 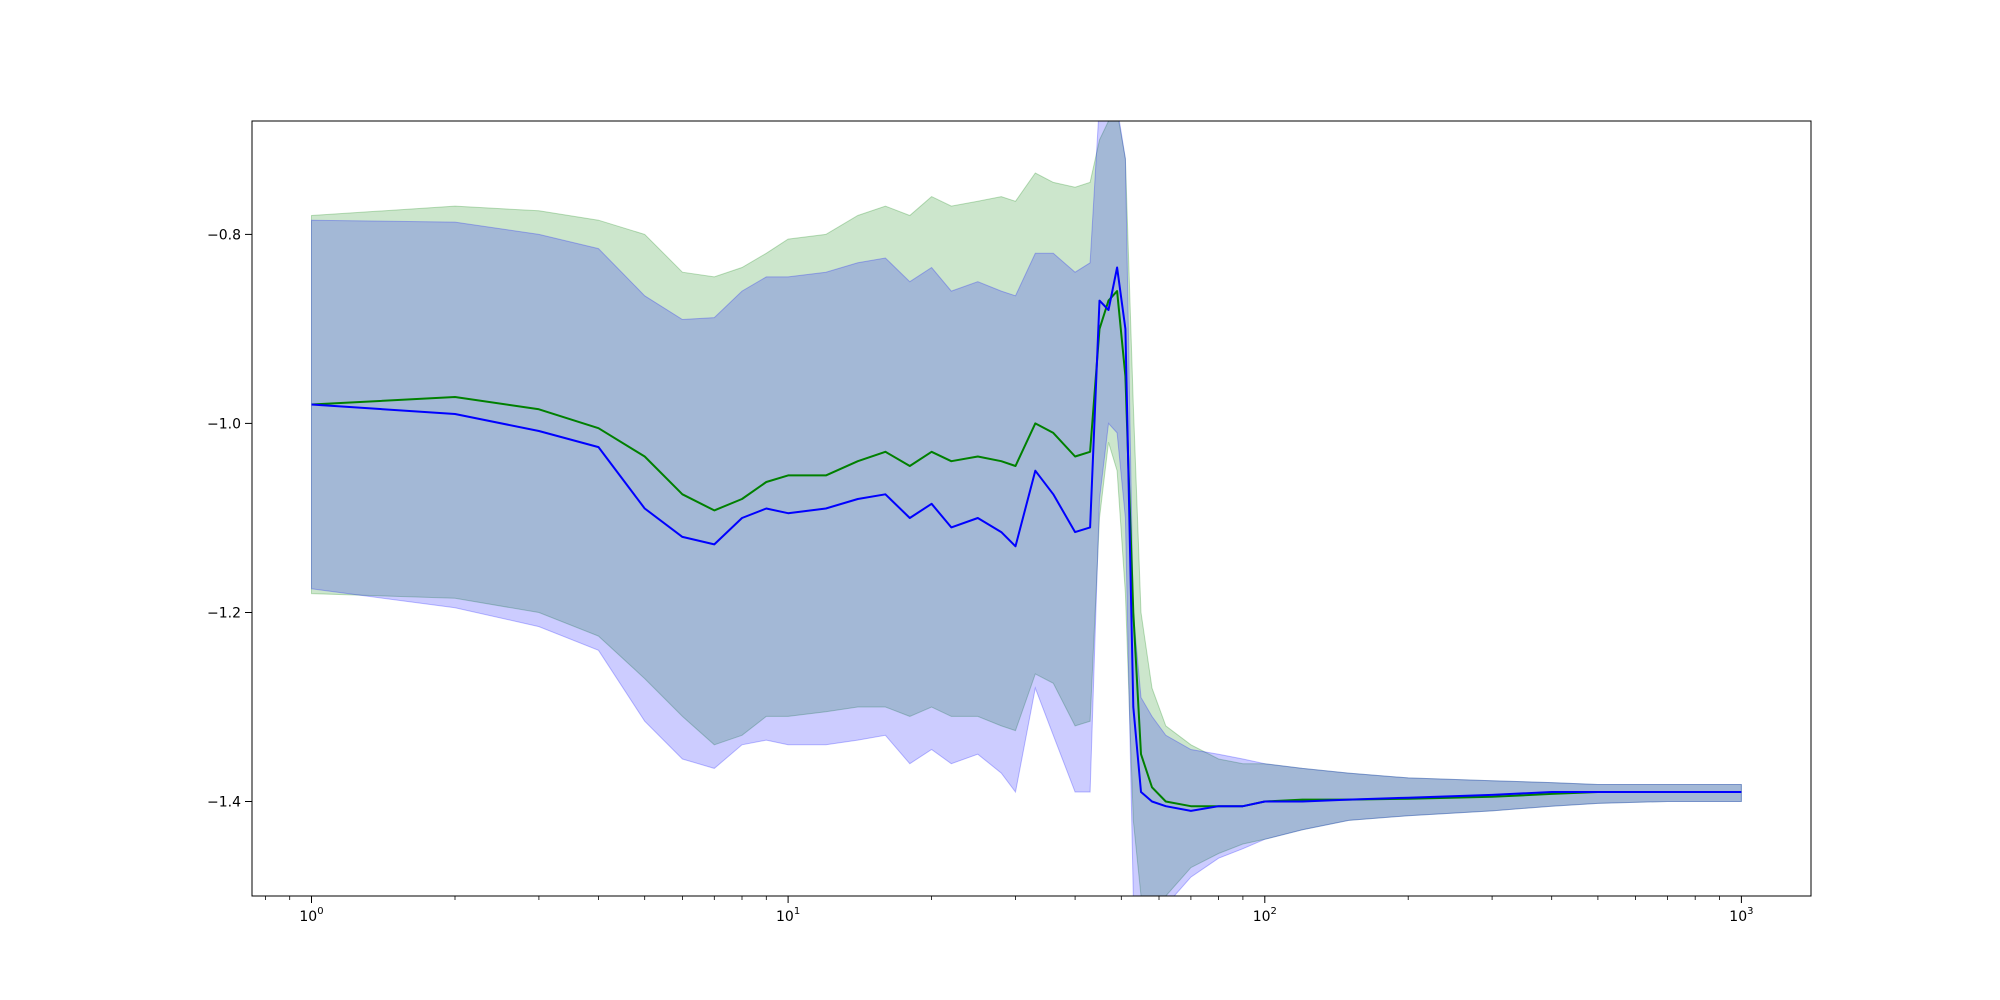 I want to click on y-axis: −0.8 −1.0 −1.2 −1.4, so click(x=229, y=519).